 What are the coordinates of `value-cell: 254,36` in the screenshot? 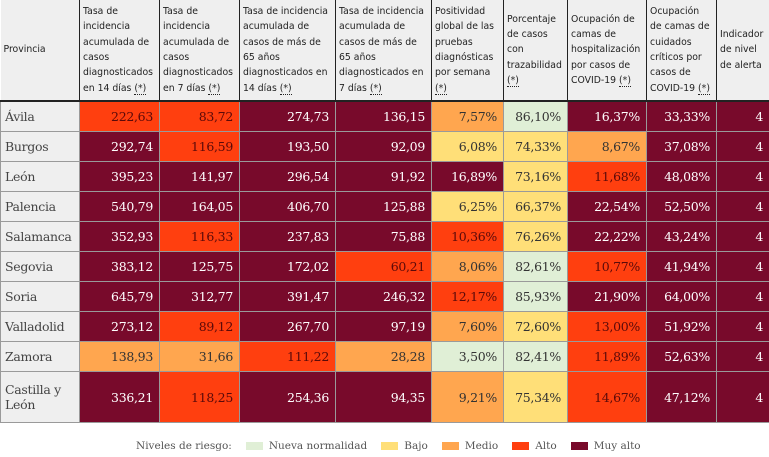 It's located at (287, 397).